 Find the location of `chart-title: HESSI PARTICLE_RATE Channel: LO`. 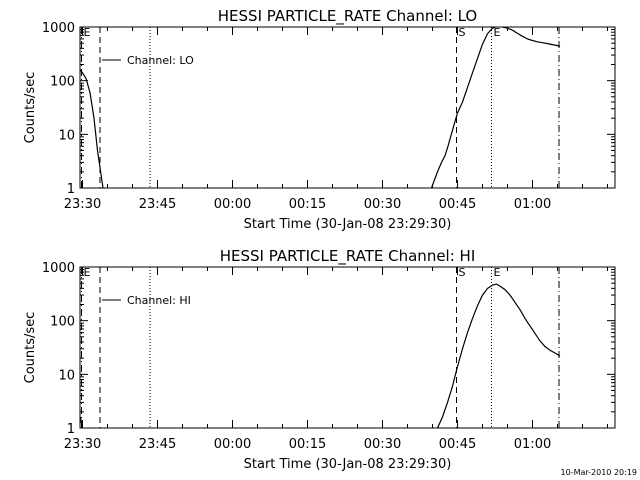

chart-title: HESSI PARTICLE_RATE Channel: LO is located at coordinates (347, 16).